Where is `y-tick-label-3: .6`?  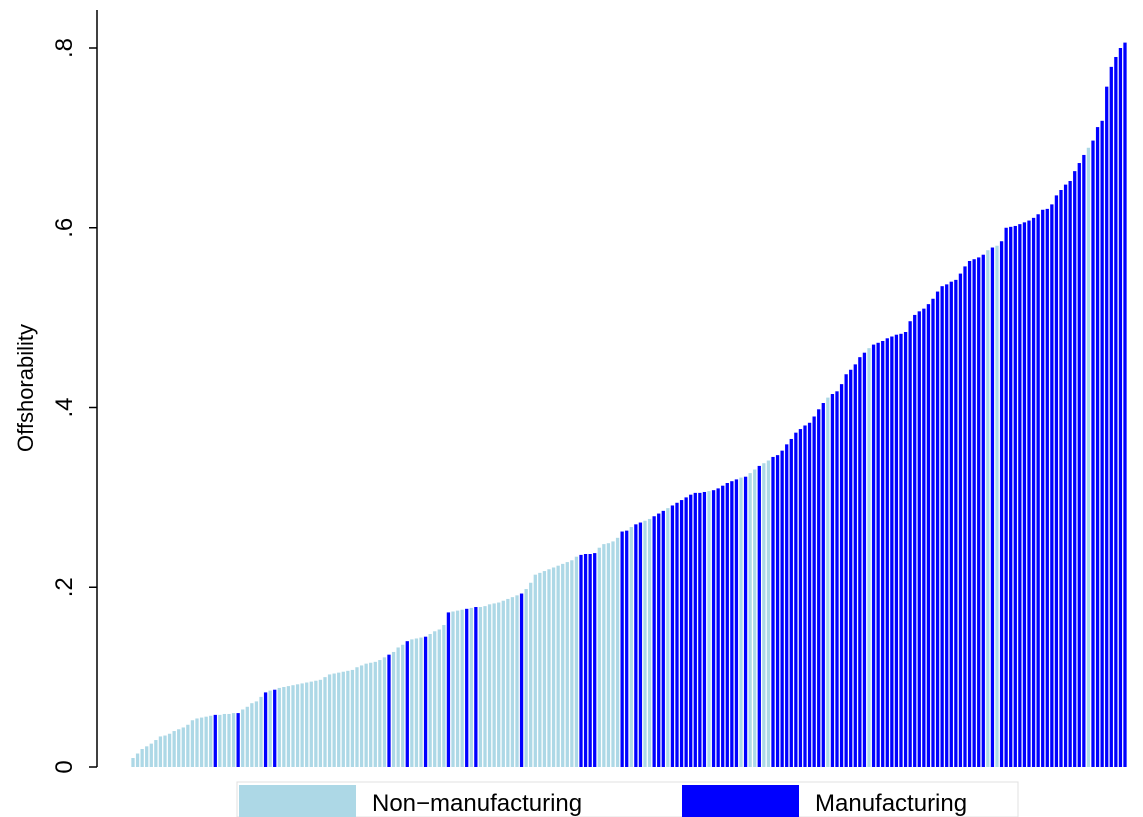 y-tick-label-3: .6 is located at coordinates (64, 228).